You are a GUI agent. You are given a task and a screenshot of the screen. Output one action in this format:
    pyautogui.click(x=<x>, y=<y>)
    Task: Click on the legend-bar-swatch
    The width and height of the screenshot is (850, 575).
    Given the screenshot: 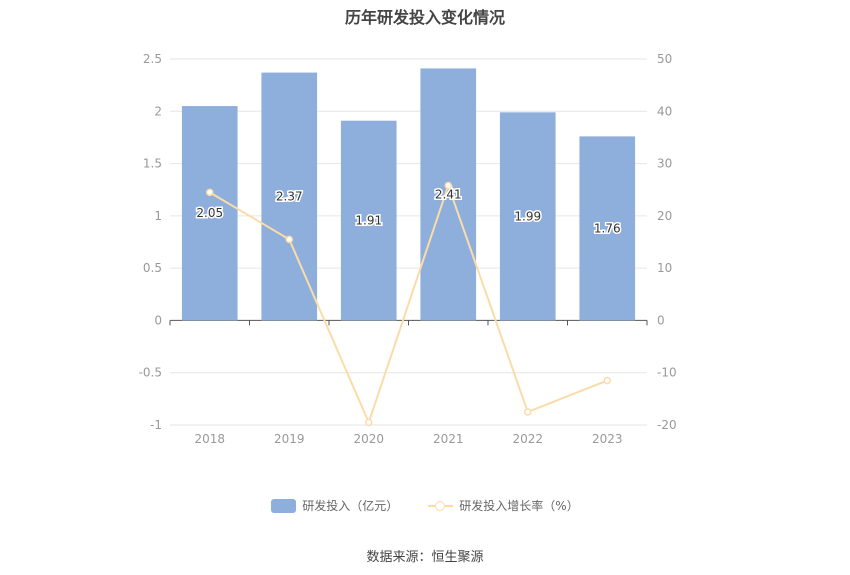 What is the action you would take?
    pyautogui.click(x=284, y=505)
    